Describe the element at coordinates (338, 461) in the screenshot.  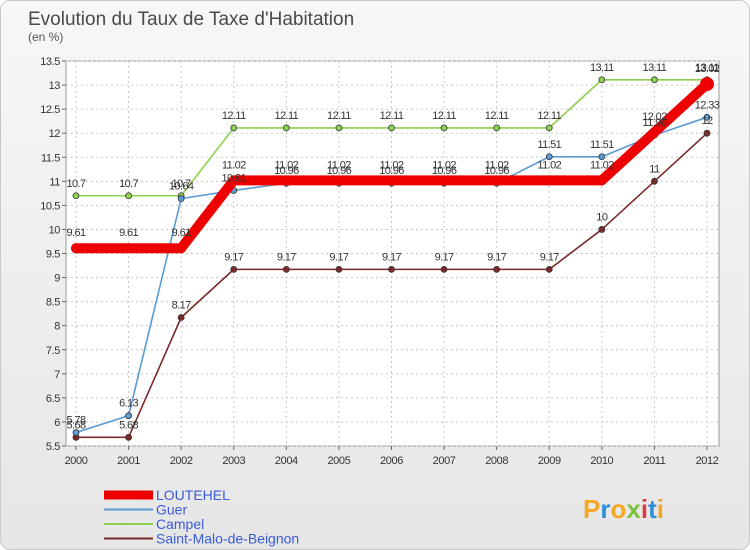
I see `x-tick-label: 2005` at that location.